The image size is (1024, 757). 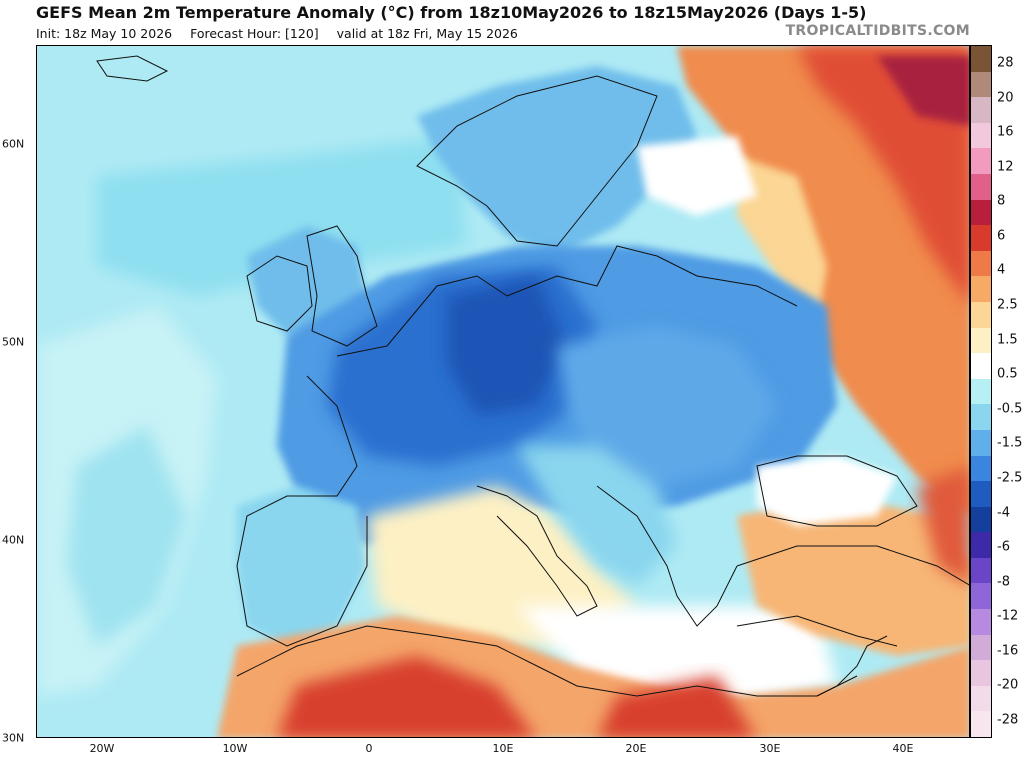 I want to click on baltic-neutral-warm, so click(x=782, y=241).